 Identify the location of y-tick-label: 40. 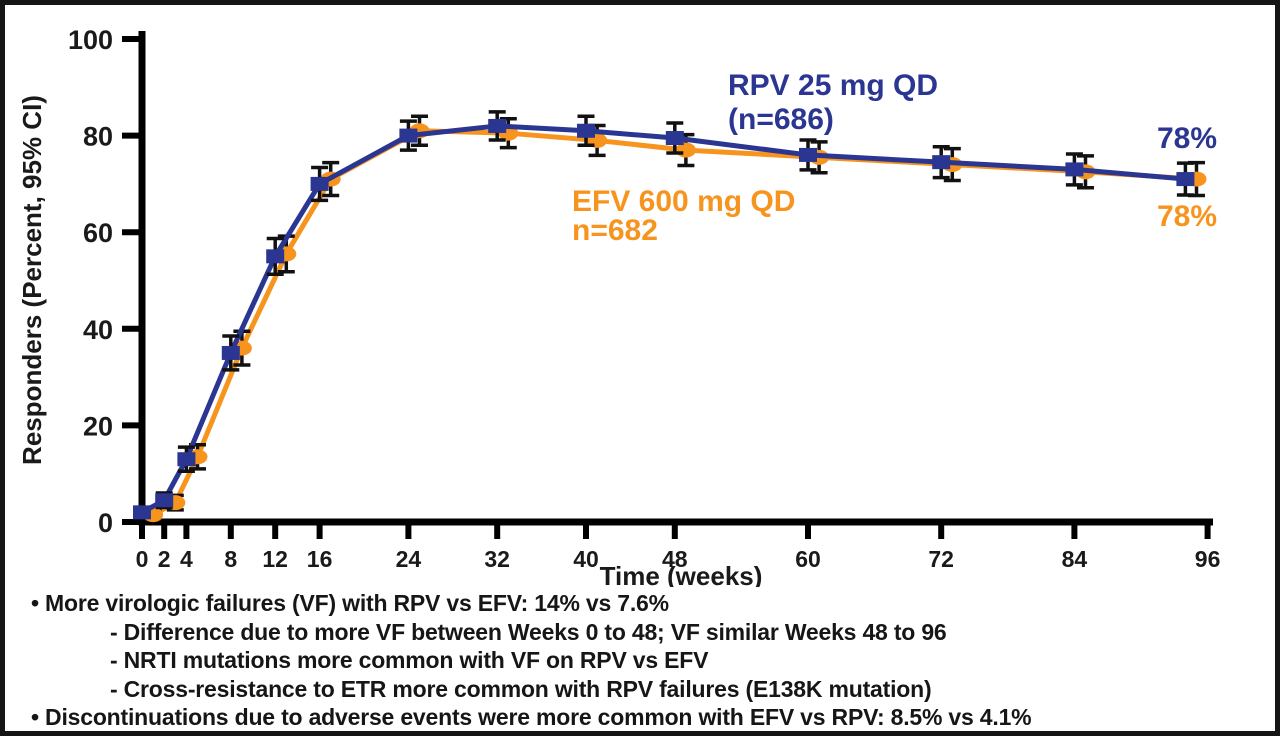
(98, 330).